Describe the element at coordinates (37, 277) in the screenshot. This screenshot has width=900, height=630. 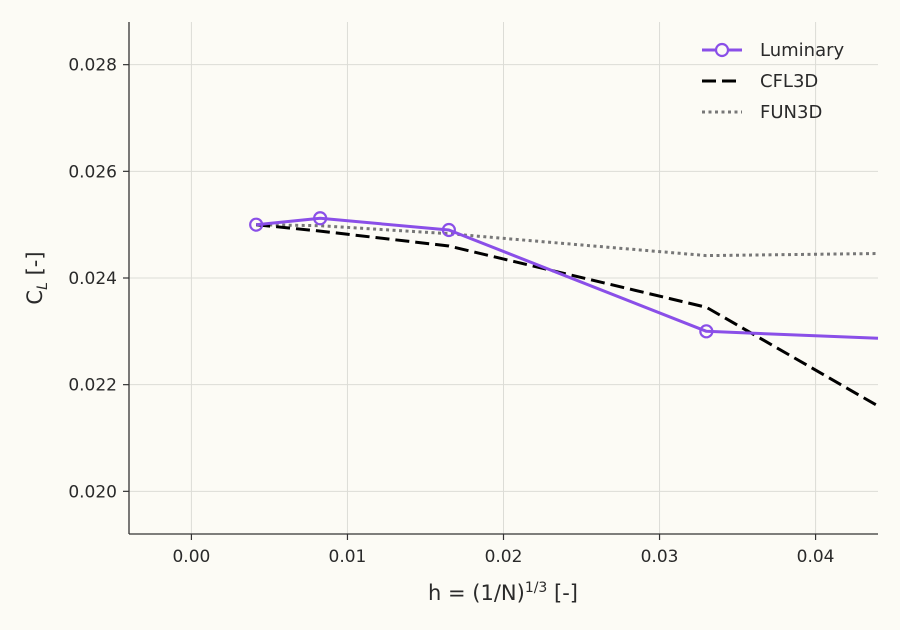
I see `y-axis-label: CL [-]` at that location.